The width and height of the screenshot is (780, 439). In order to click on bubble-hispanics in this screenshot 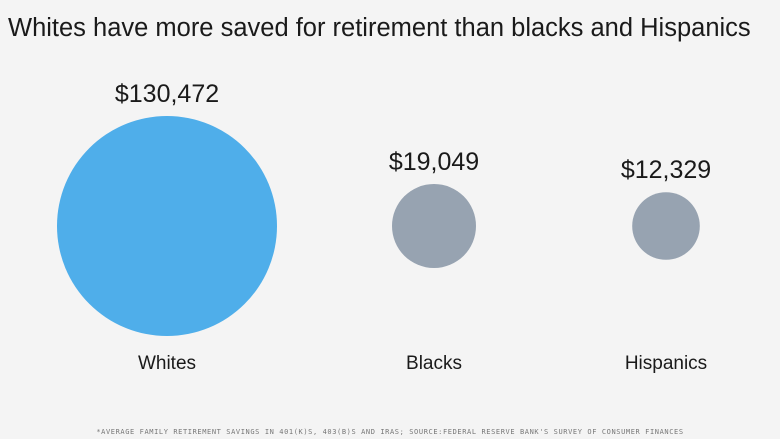, I will do `click(666, 226)`.